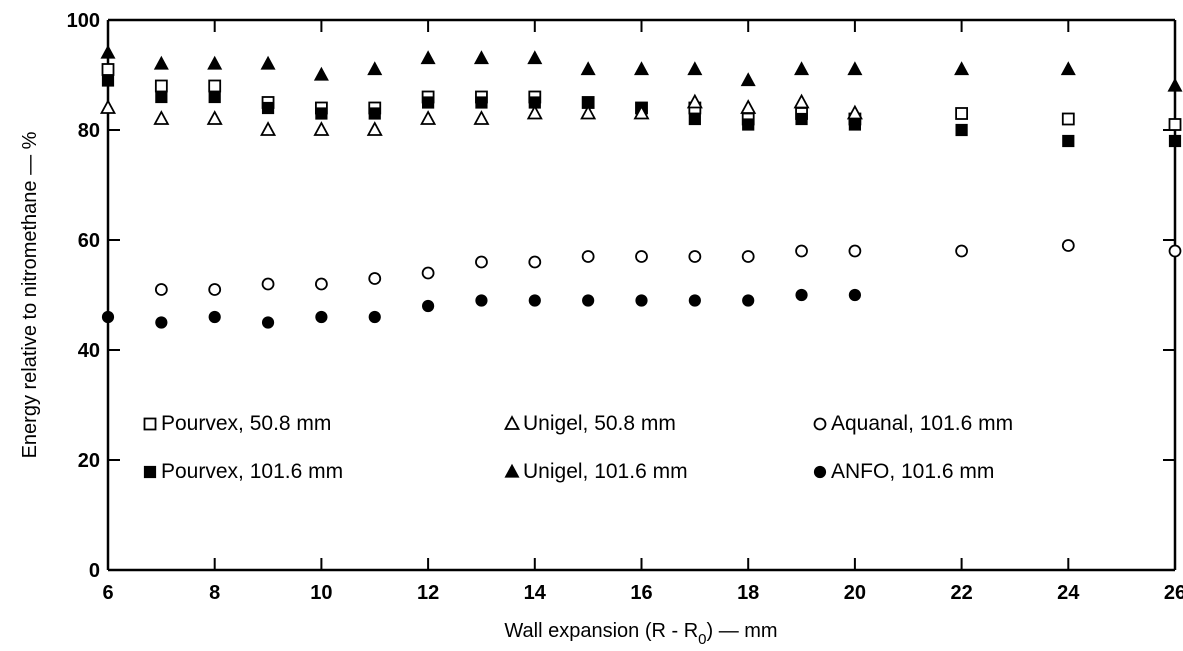 The image size is (1183, 651). What do you see at coordinates (913, 423) in the screenshot?
I see `legend-item: Aquanal, 101.6 mm` at bounding box center [913, 423].